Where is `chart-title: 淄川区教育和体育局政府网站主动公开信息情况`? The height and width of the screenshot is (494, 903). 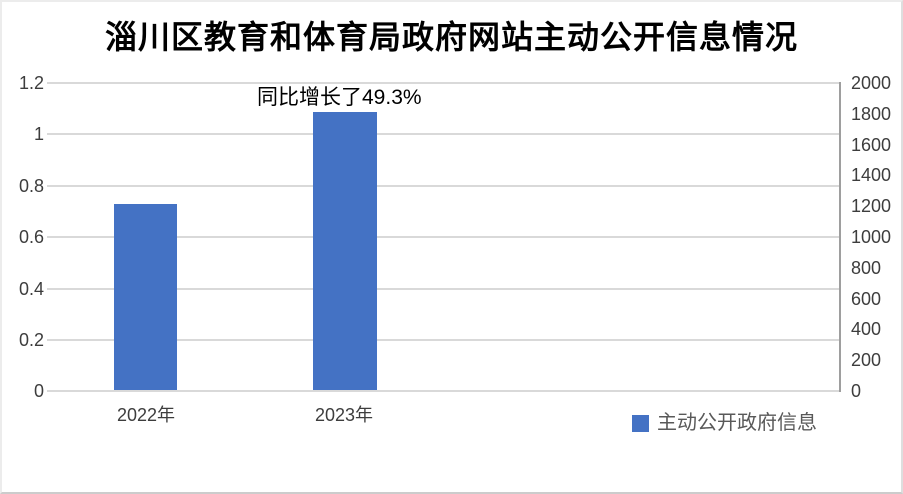
chart-title: 淄川区教育和体育局政府网站主动公开信息情况 is located at coordinates (451, 37).